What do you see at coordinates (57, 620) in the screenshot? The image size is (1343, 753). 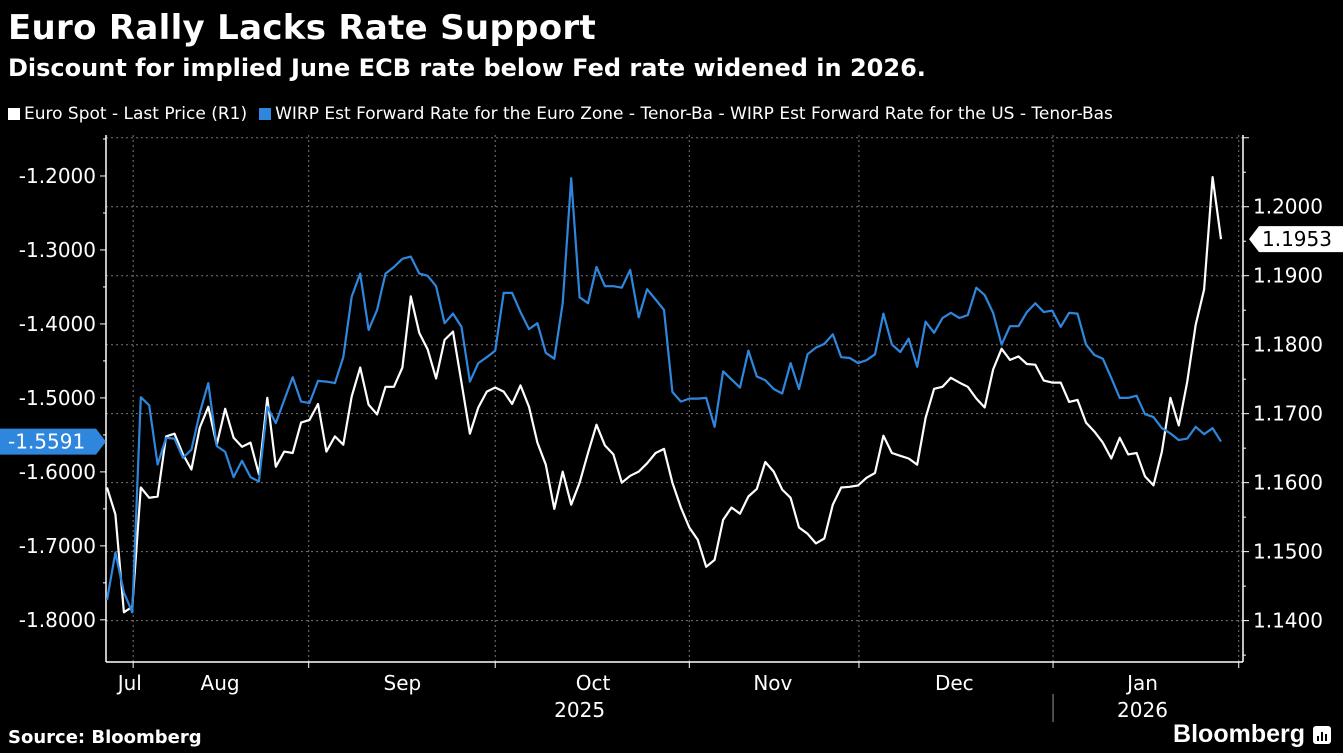 I see `left-tick-label: -1.8000` at bounding box center [57, 620].